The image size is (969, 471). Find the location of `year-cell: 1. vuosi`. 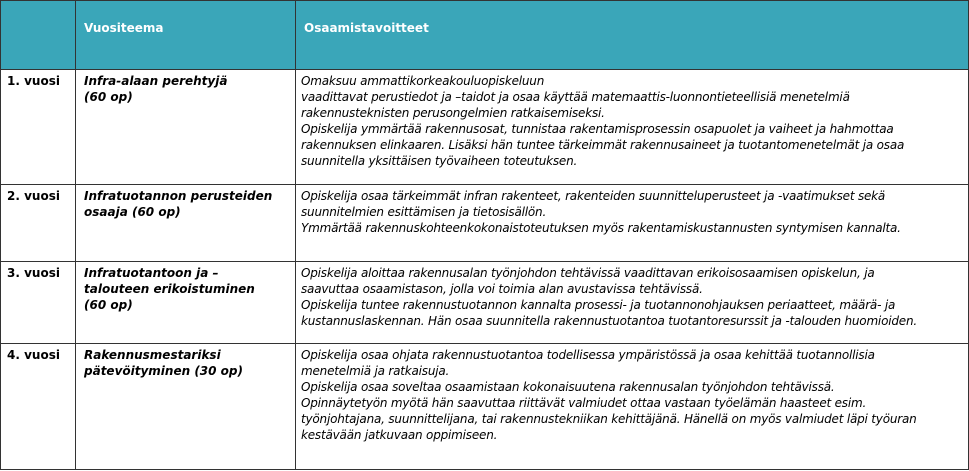

year-cell: 1. vuosi is located at coordinates (38, 127).